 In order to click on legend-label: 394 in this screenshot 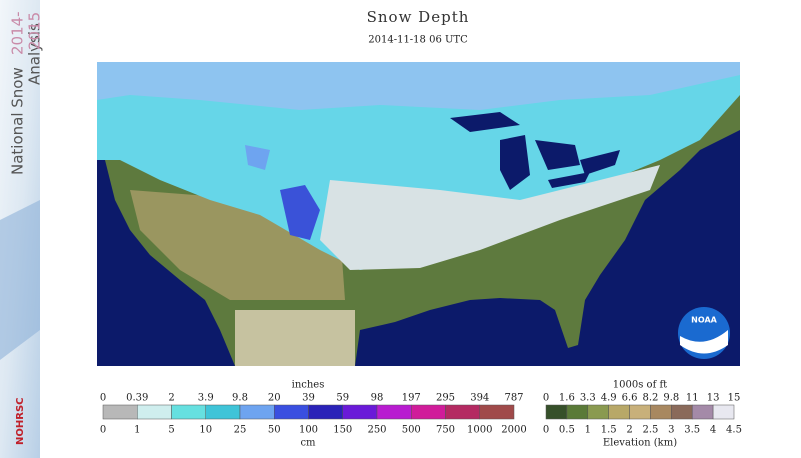, I will do `click(479, 398)`.